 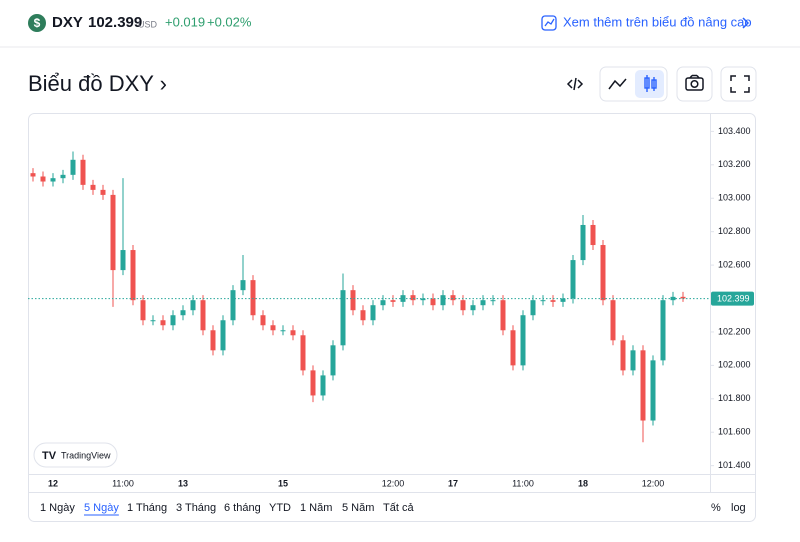 I want to click on last-price-label: 102.399, so click(x=733, y=299).